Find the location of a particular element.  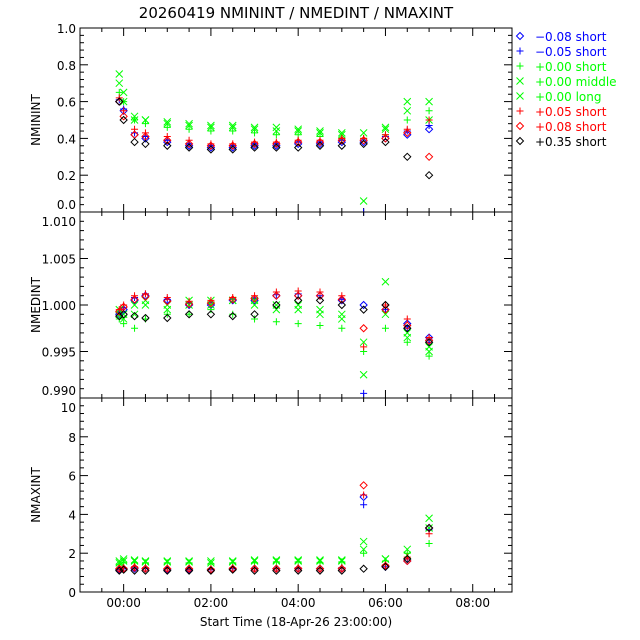

y-tick-label: 0 is located at coordinates (72, 593).